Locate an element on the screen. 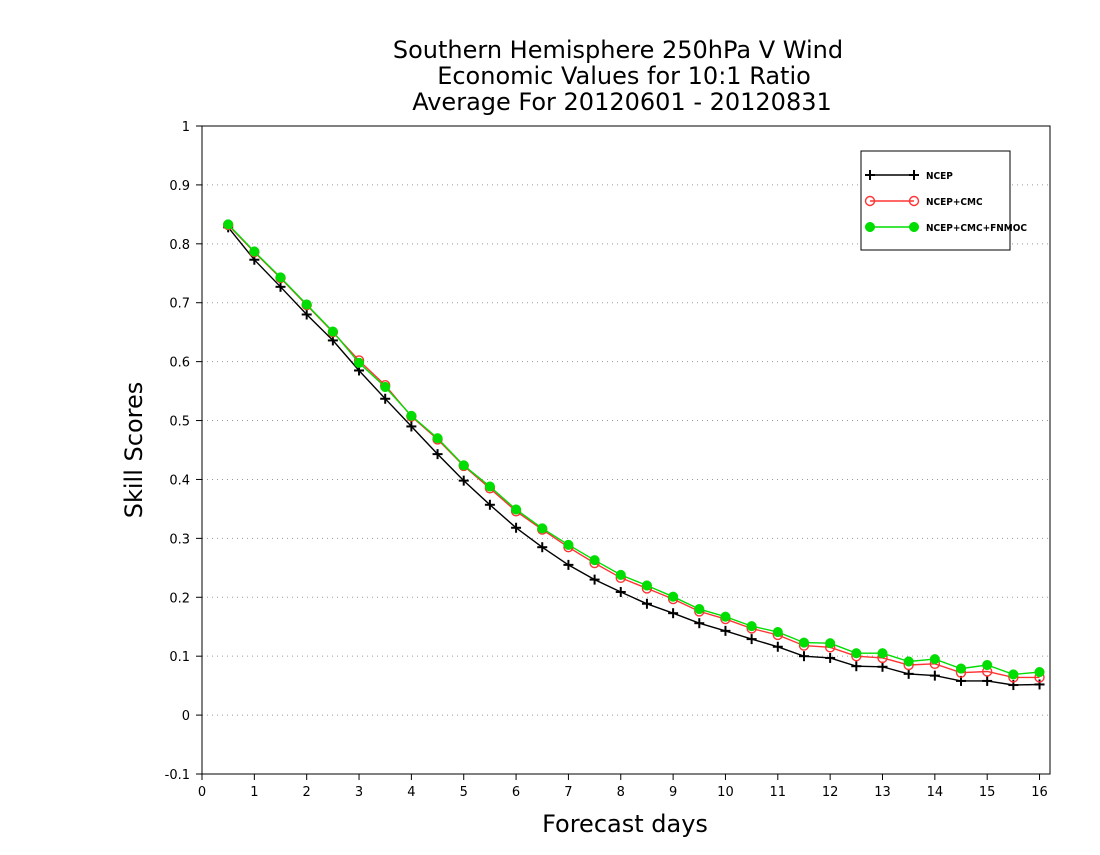 This screenshot has width=1100, height=855. x-axis-ticks: 0 1 2 3 4 5 6 7 8 9 10 11 12 13 14 15 16 is located at coordinates (623, 787).